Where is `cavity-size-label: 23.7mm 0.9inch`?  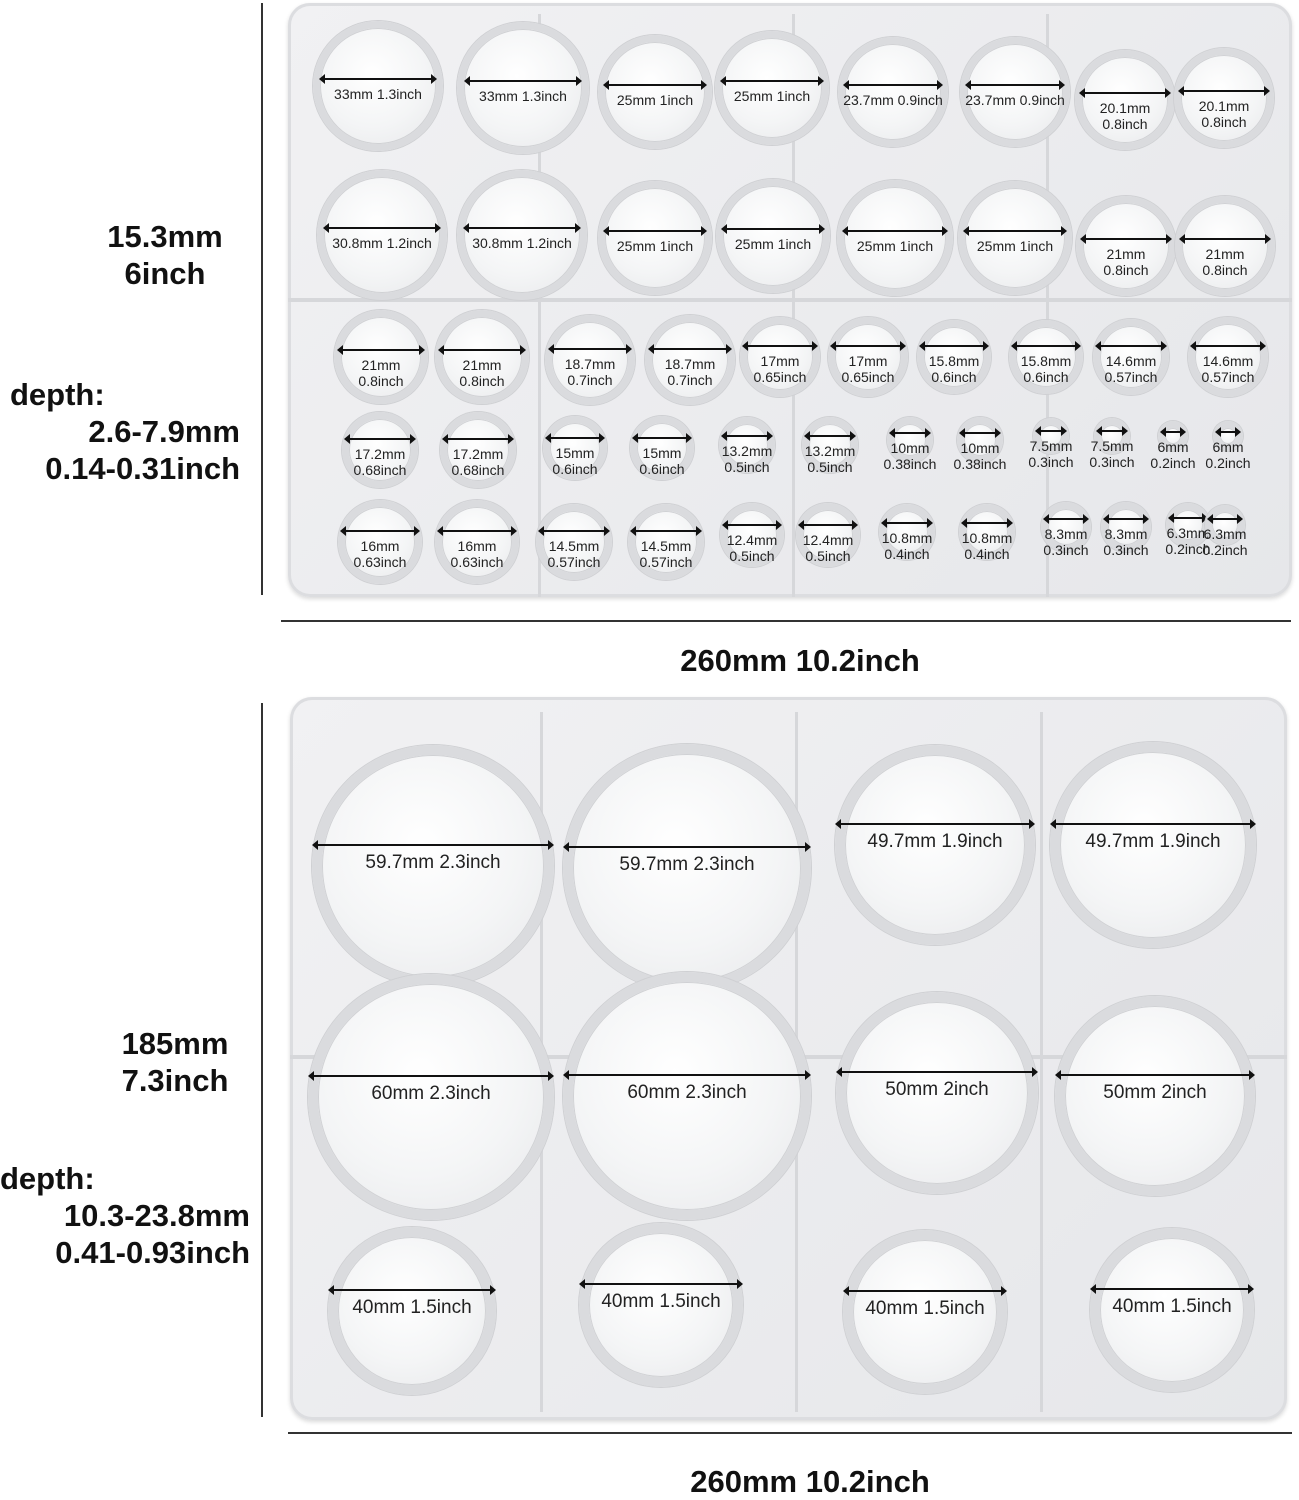 cavity-size-label: 23.7mm 0.9inch is located at coordinates (893, 100).